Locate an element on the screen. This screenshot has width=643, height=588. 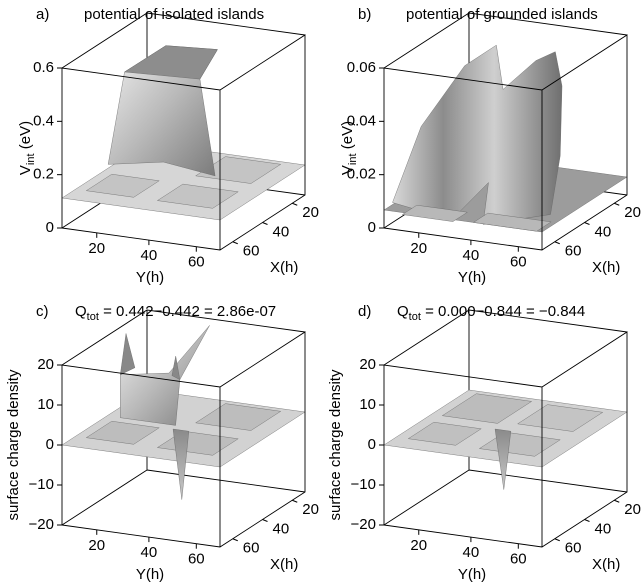
panel-title: Qtot = 0.000−0.844 = −0.844 is located at coordinates (491, 313).